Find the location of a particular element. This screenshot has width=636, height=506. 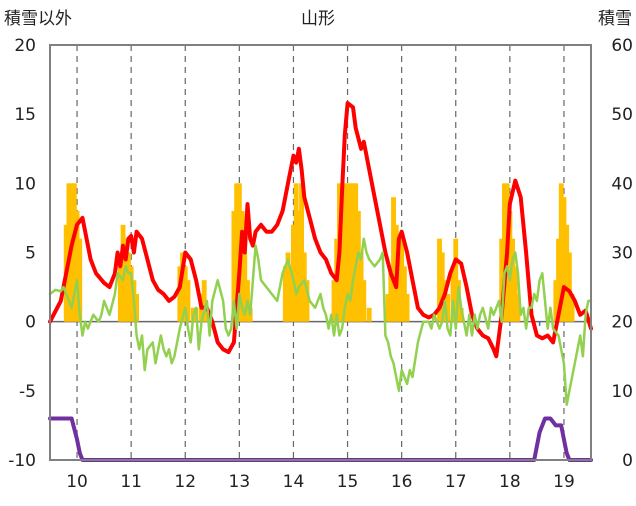

right-tick-label: 30 is located at coordinates (622, 254).